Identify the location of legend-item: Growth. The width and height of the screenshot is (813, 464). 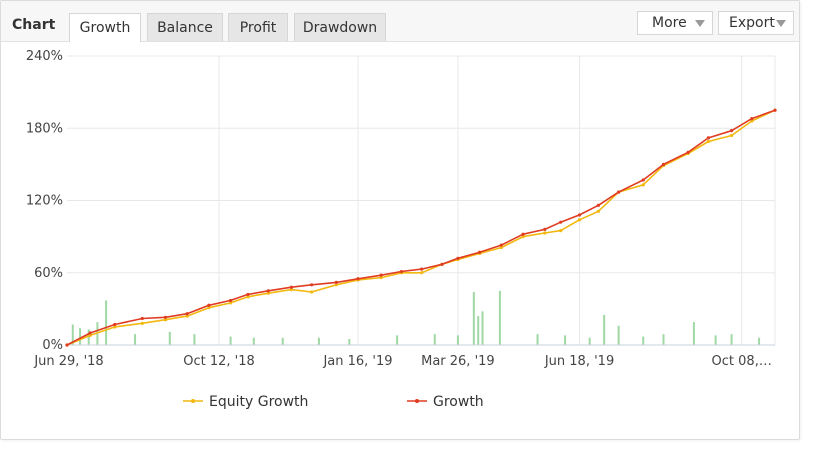
(445, 402).